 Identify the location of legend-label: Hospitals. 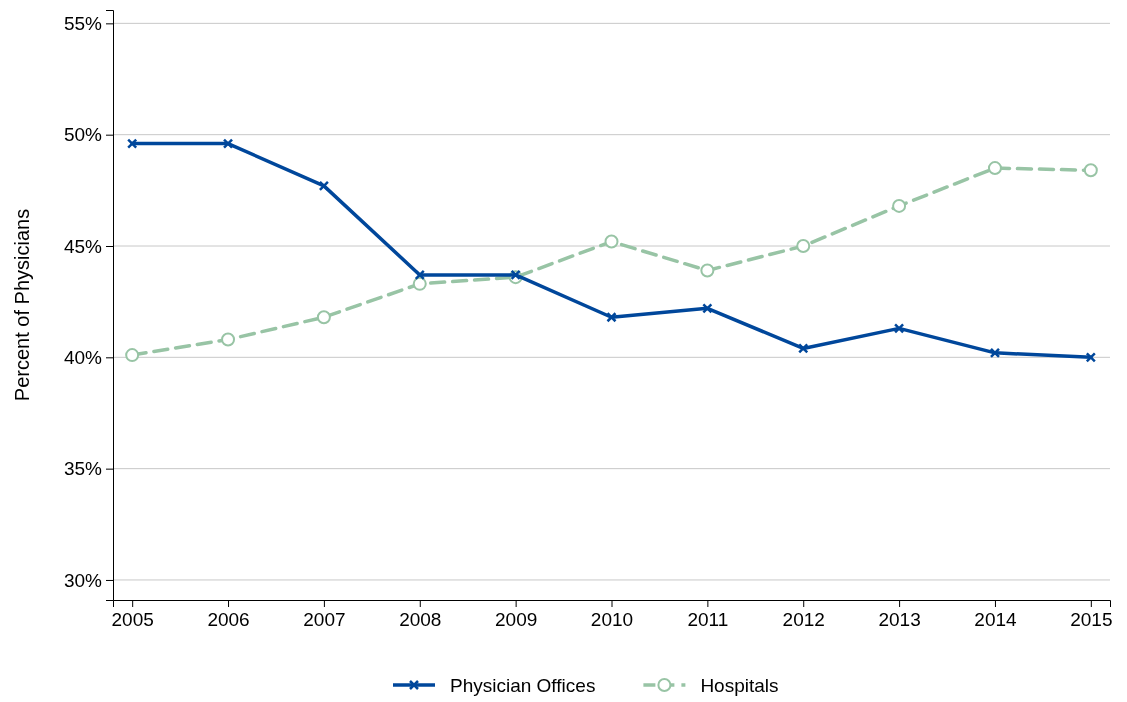
(739, 685).